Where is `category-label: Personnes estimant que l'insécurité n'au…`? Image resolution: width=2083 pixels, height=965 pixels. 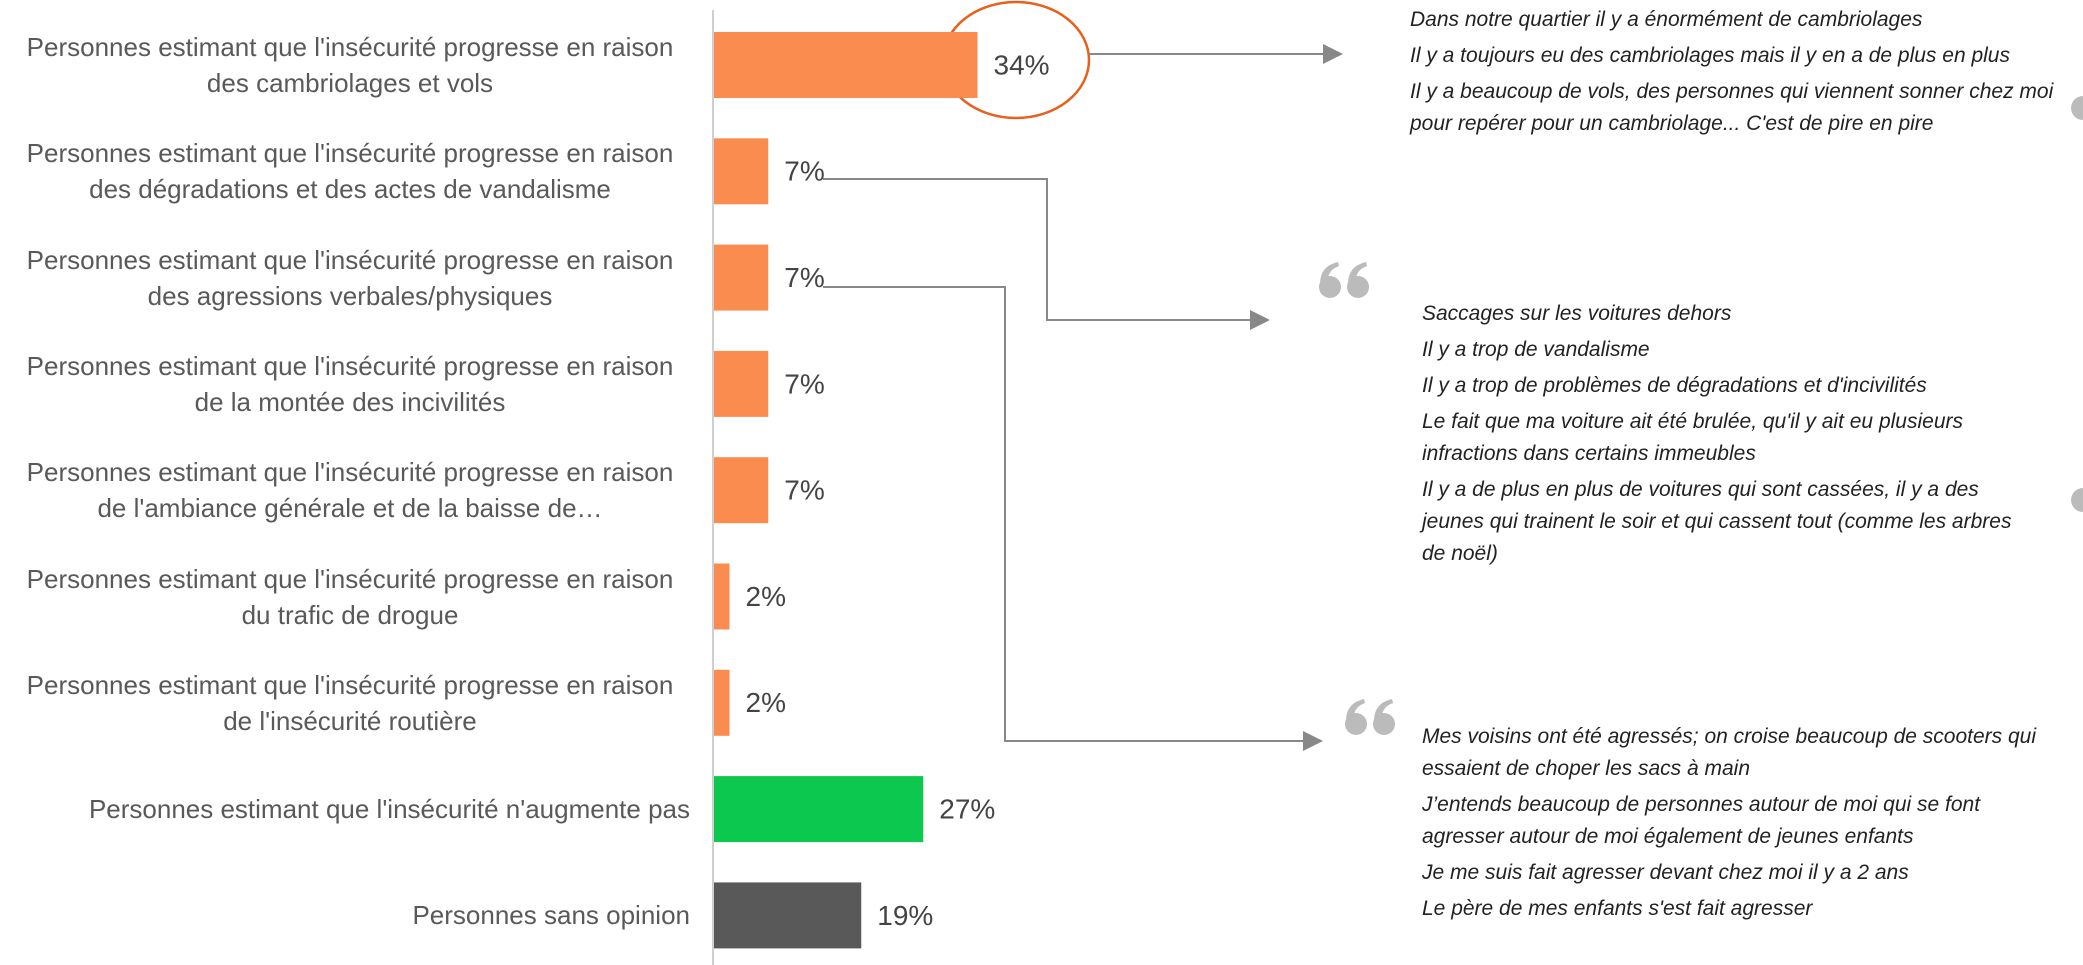 category-label: Personnes estimant que l'insécurité n'au… is located at coordinates (389, 809).